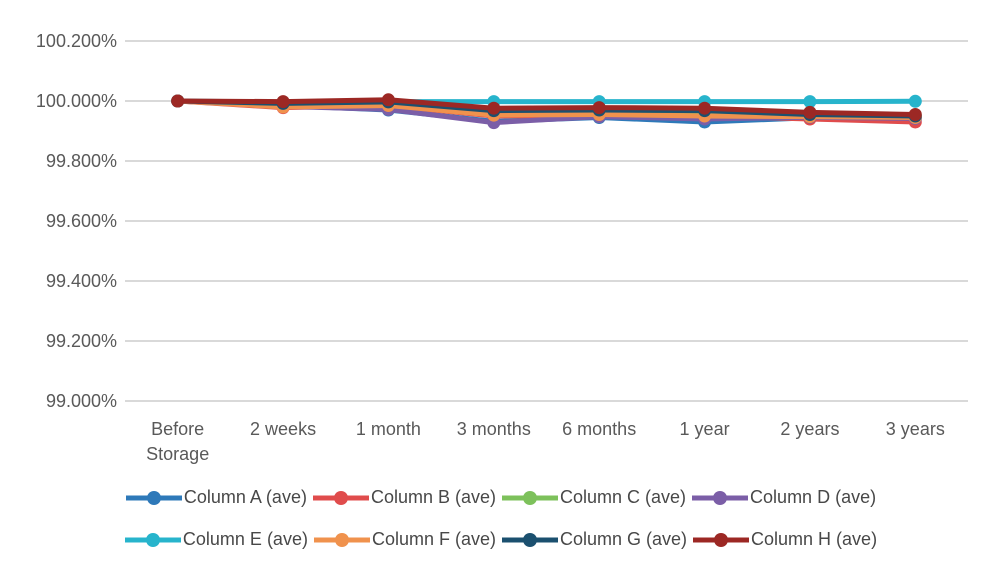  I want to click on legend-item: Column G (ave), so click(594, 539).